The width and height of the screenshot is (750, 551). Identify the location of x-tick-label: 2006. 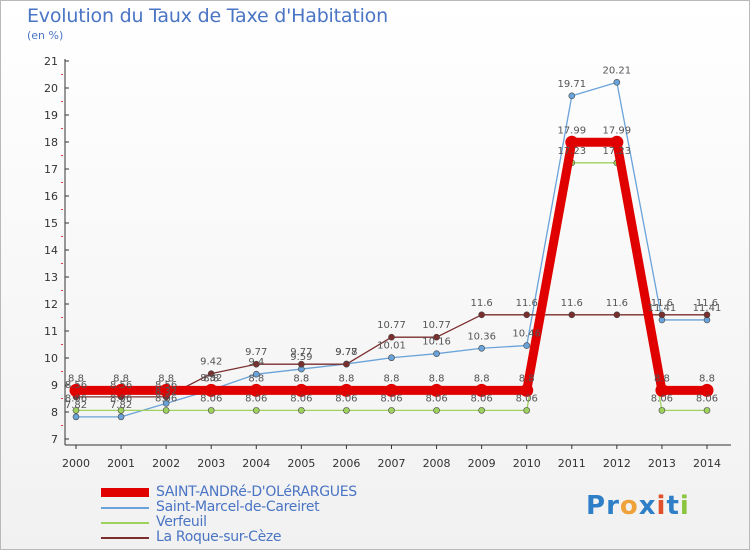
(346, 463).